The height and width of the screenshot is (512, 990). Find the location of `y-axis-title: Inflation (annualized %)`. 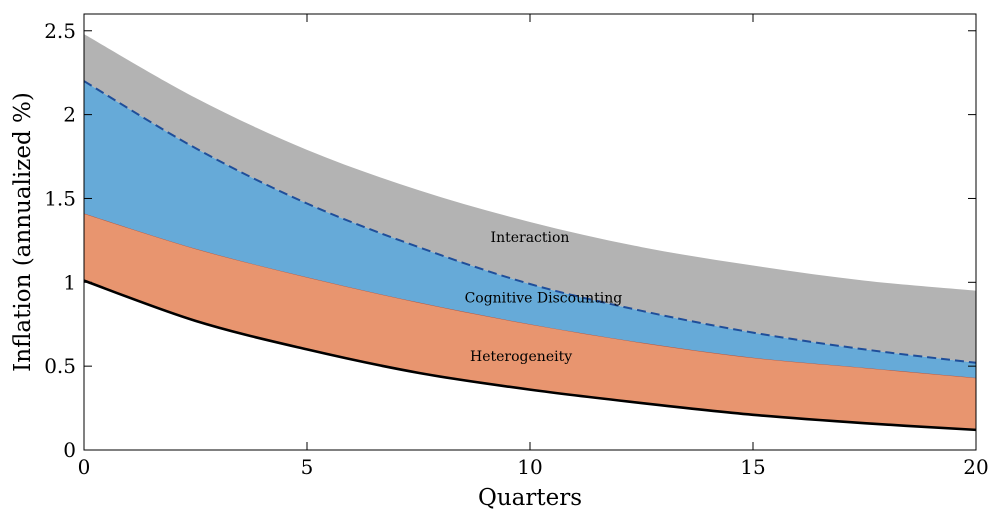

y-axis-title: Inflation (annualized %) is located at coordinates (23, 232).